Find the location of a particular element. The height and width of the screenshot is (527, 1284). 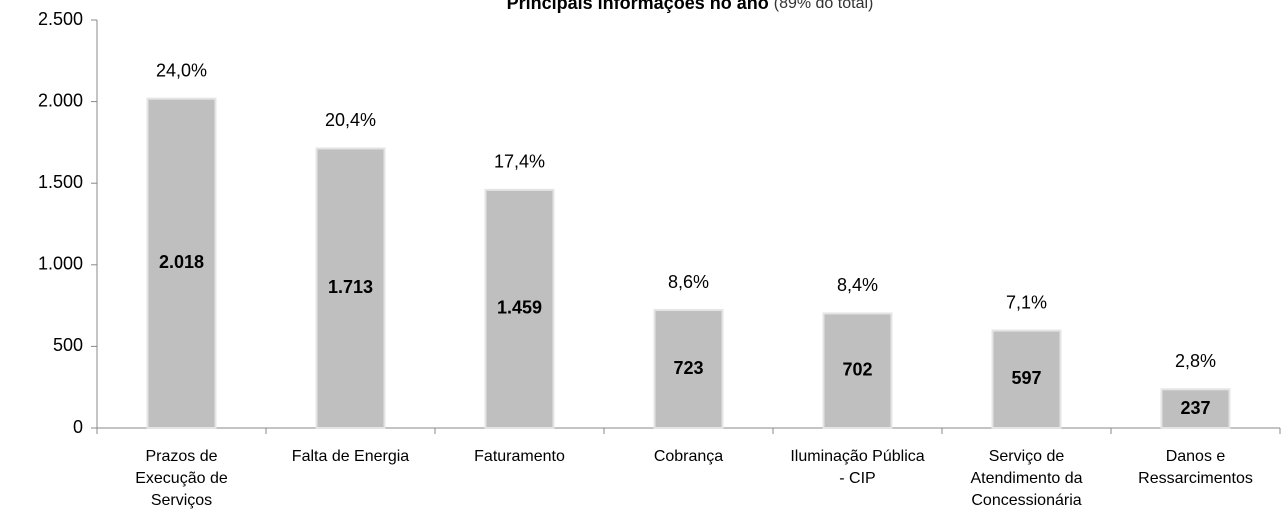

value-label: 237 is located at coordinates (1195, 408).